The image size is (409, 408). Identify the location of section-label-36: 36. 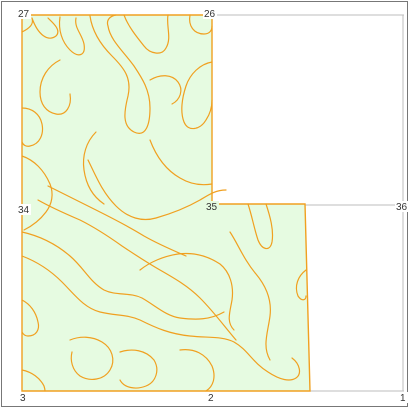
(402, 207).